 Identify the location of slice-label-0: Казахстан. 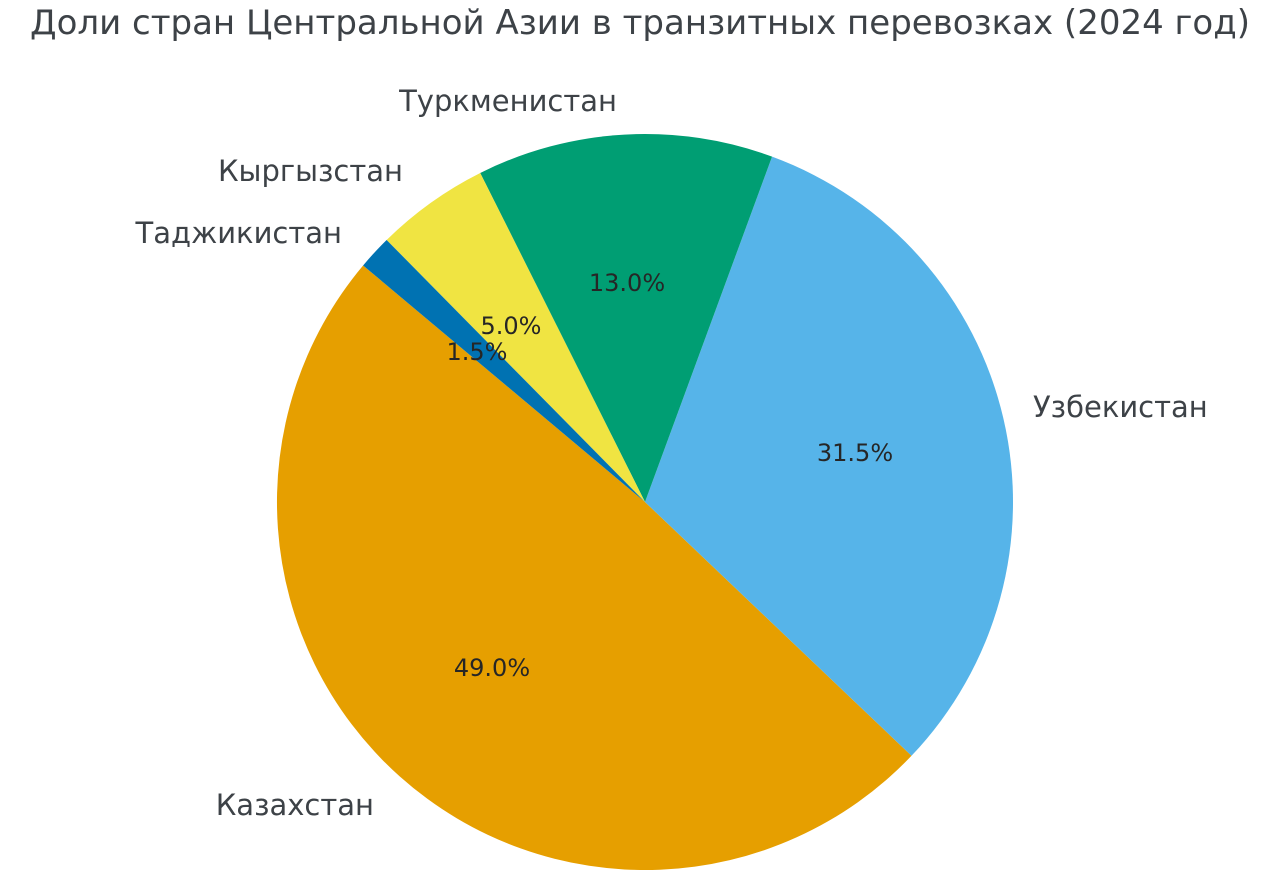
(295, 805).